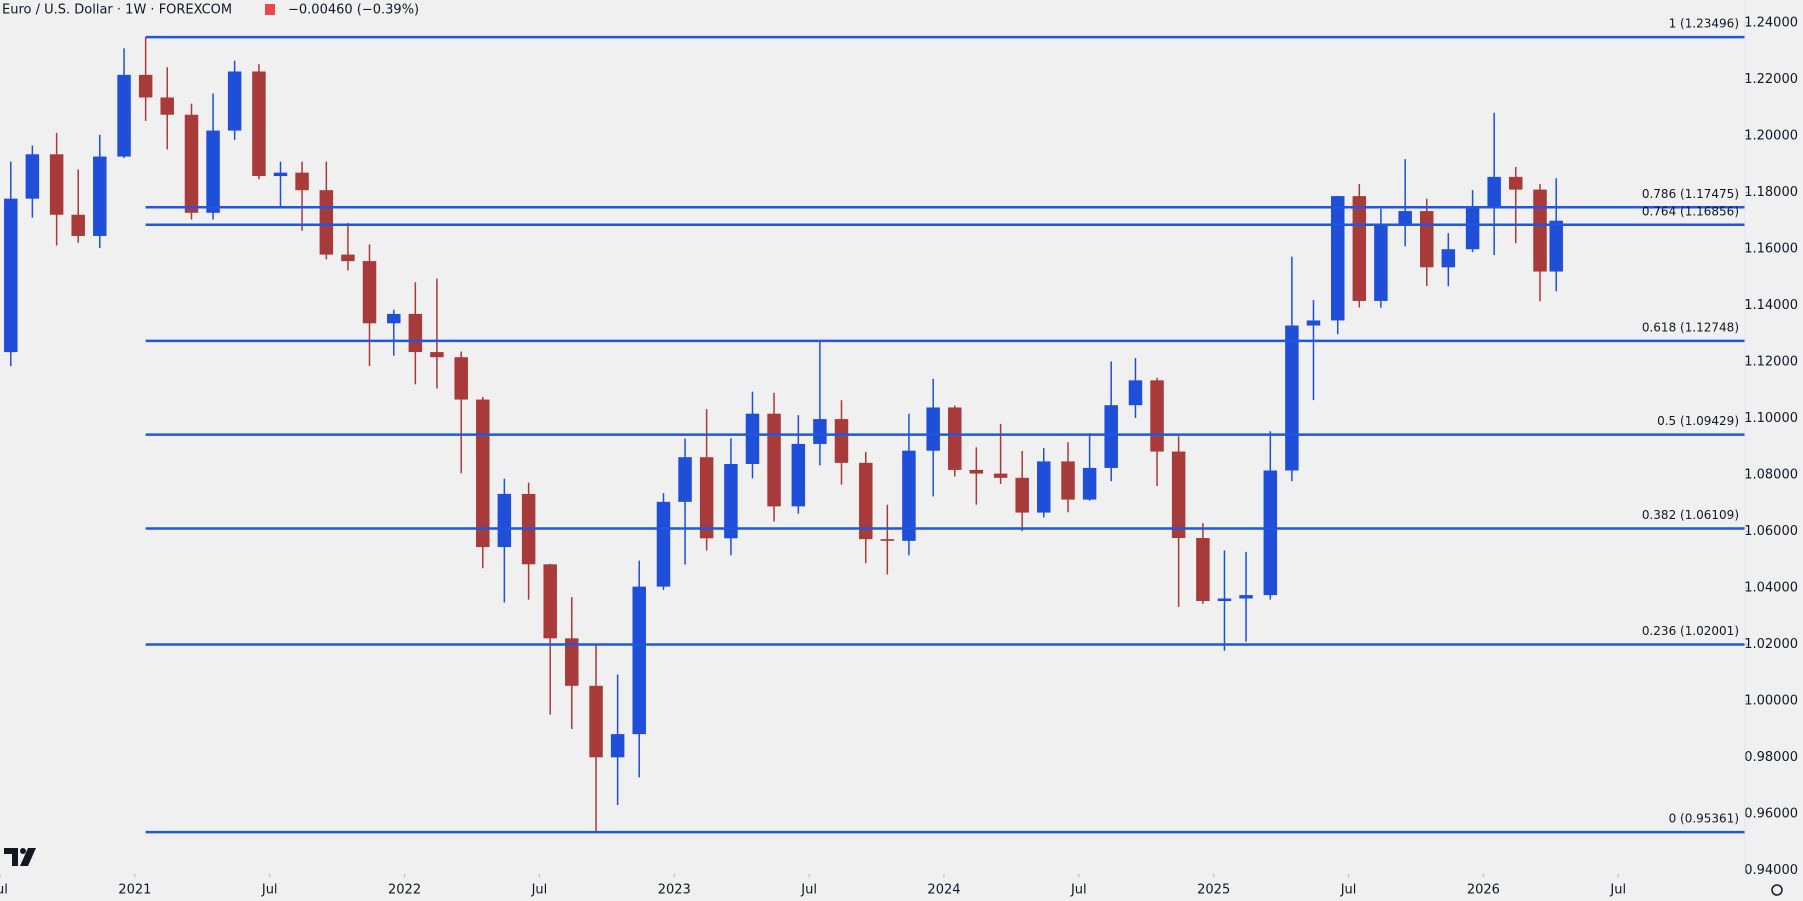 Image resolution: width=1803 pixels, height=901 pixels. Describe the element at coordinates (1771, 192) in the screenshot. I see `y-tick-label: 1.18000` at that location.